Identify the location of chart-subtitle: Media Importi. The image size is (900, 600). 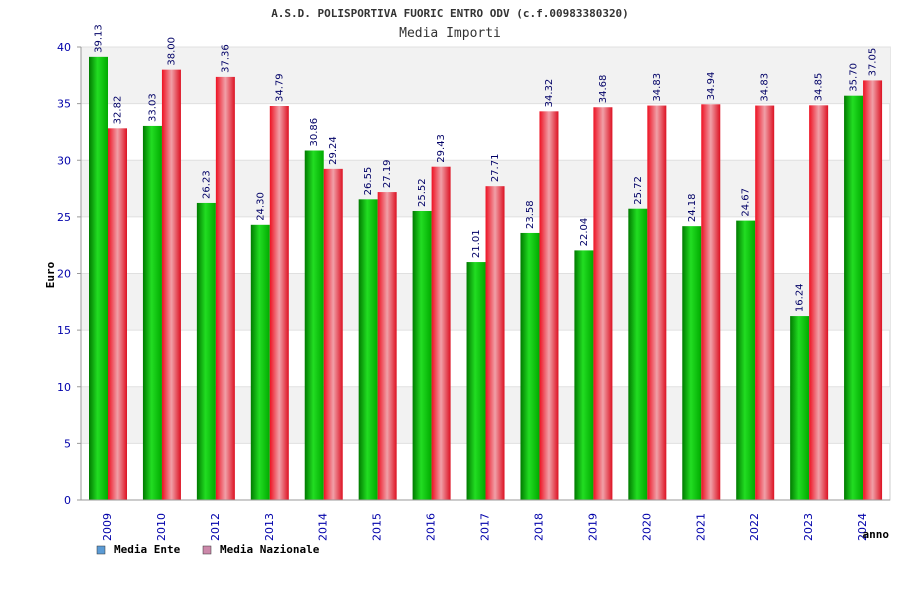
(450, 33).